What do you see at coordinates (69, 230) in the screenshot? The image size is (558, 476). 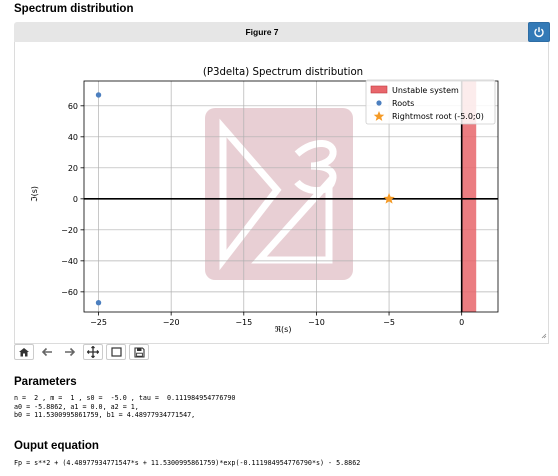 I see `y-tick-label: −20` at bounding box center [69, 230].